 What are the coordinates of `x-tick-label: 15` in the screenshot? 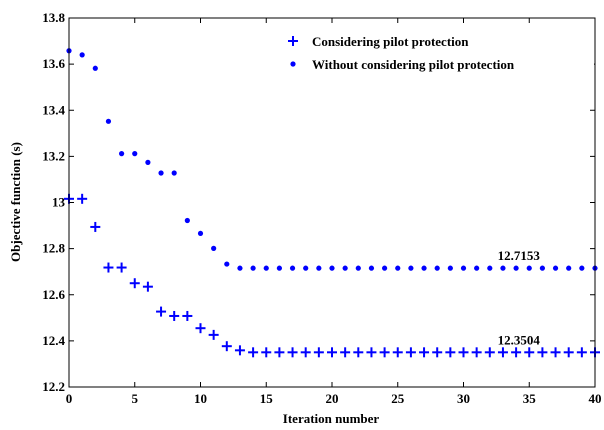 It's located at (267, 398).